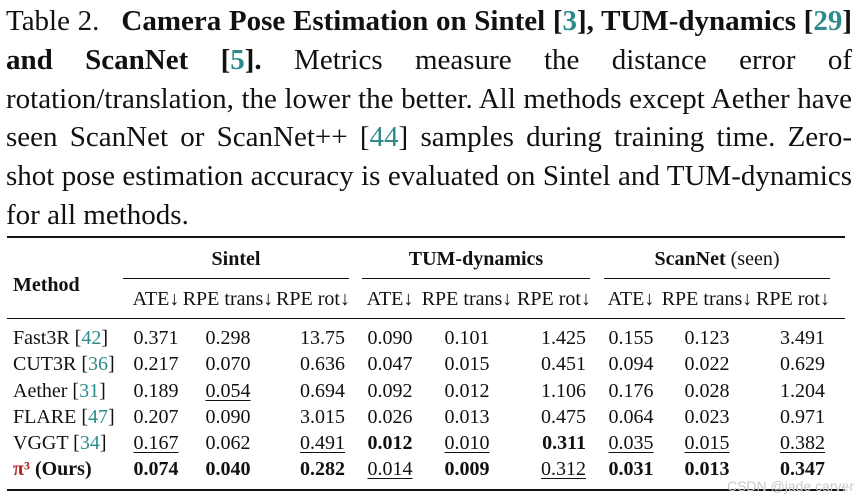 Image resolution: width=860 pixels, height=498 pixels. I want to click on method-name: π³ (Ours), so click(52, 469).